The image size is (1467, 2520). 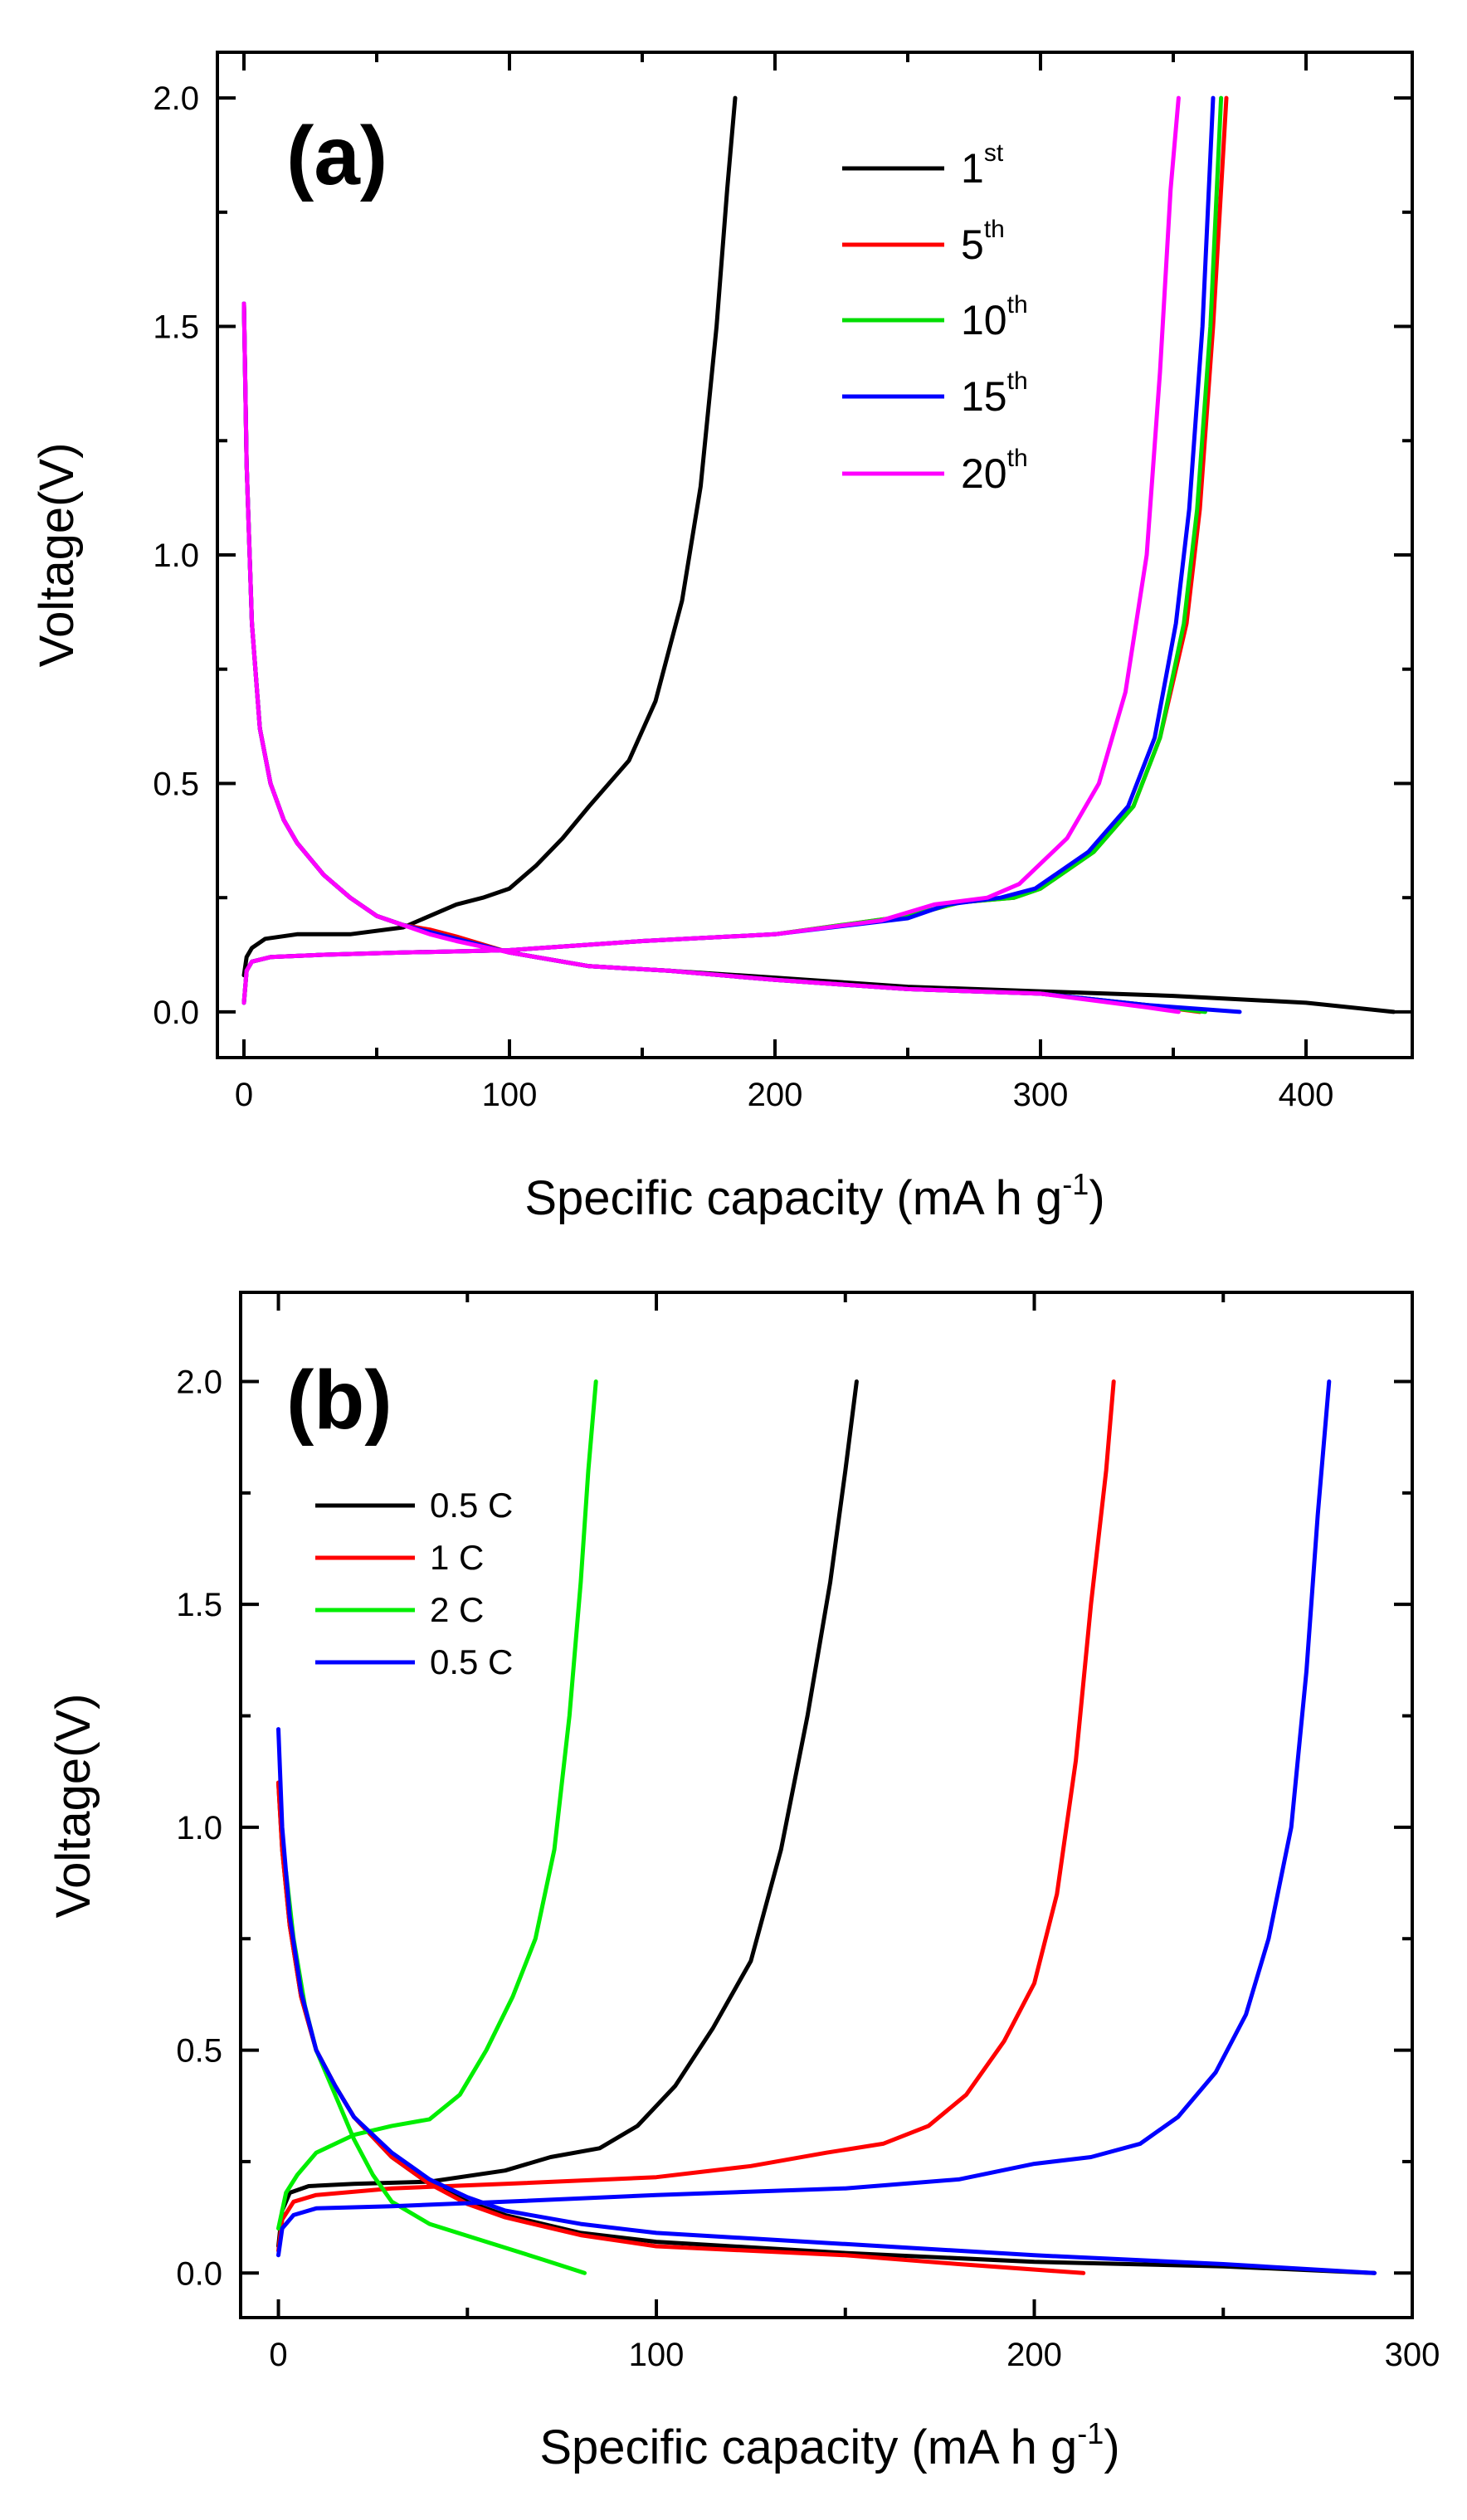 I want to click on a-legend: 1st 5th 10th 15th 20th, so click(x=935, y=318).